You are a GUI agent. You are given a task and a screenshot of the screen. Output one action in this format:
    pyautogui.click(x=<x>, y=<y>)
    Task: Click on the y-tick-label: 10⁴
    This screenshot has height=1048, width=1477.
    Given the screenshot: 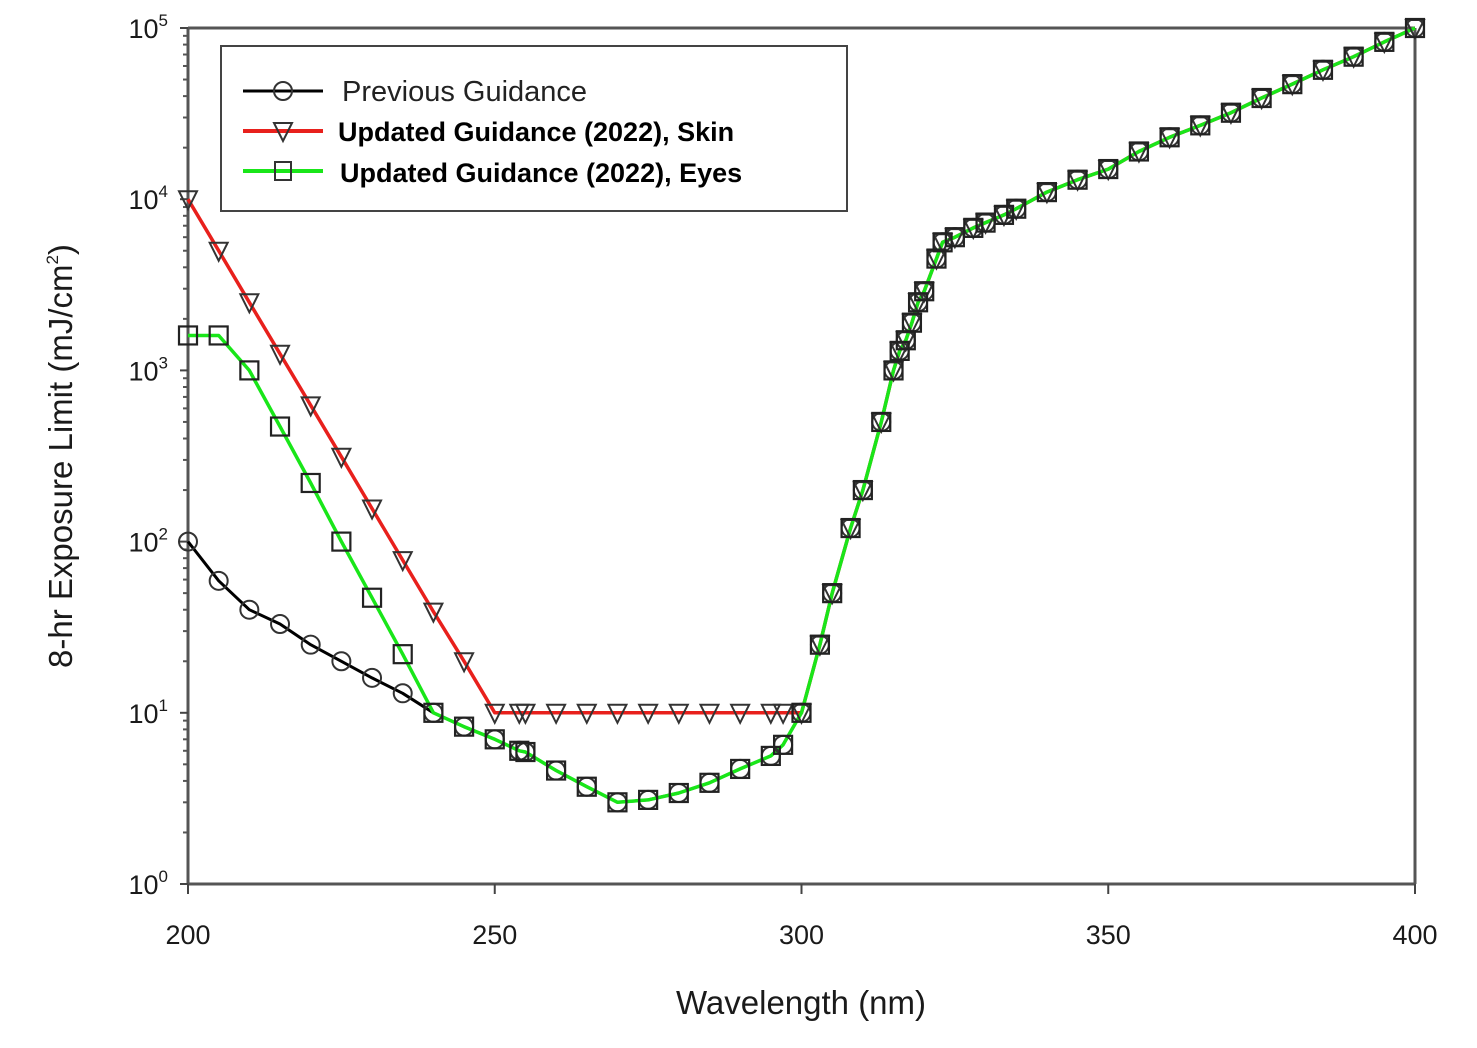 What is the action you would take?
    pyautogui.click(x=148, y=198)
    